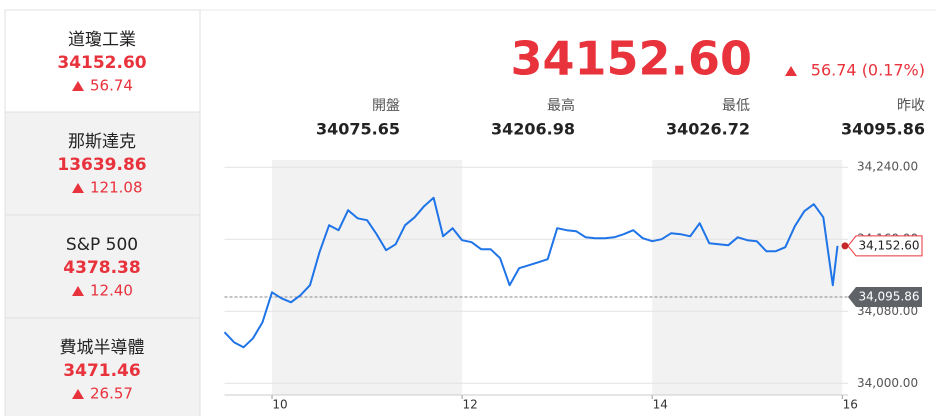 The width and height of the screenshot is (936, 416). What do you see at coordinates (887, 383) in the screenshot?
I see `y-tick-label: 34,000.00` at bounding box center [887, 383].